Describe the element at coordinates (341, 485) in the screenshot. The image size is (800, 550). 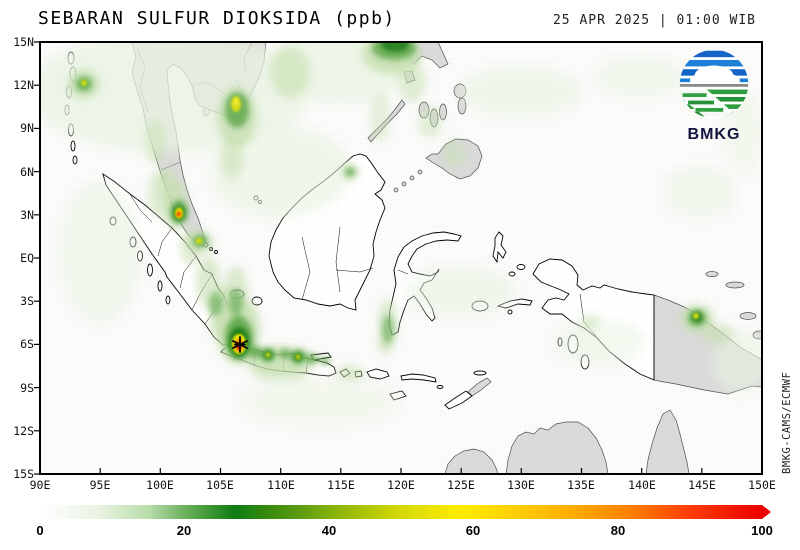
I see `lon-label: 115E` at that location.